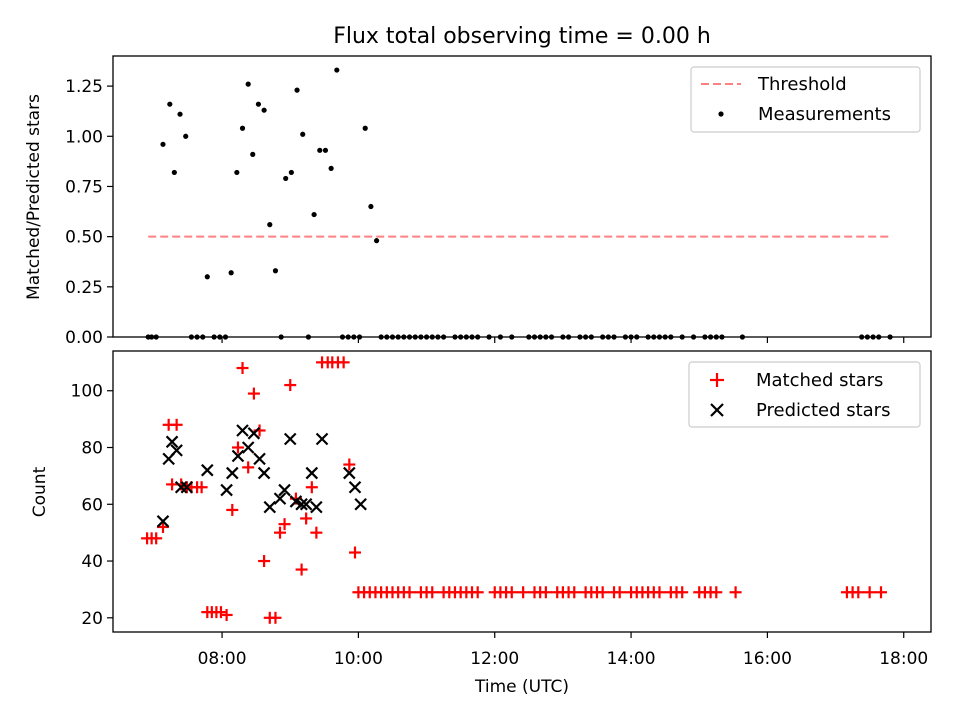  What do you see at coordinates (84, 238) in the screenshot?
I see `top-y-tick-label: 0.50` at bounding box center [84, 238].